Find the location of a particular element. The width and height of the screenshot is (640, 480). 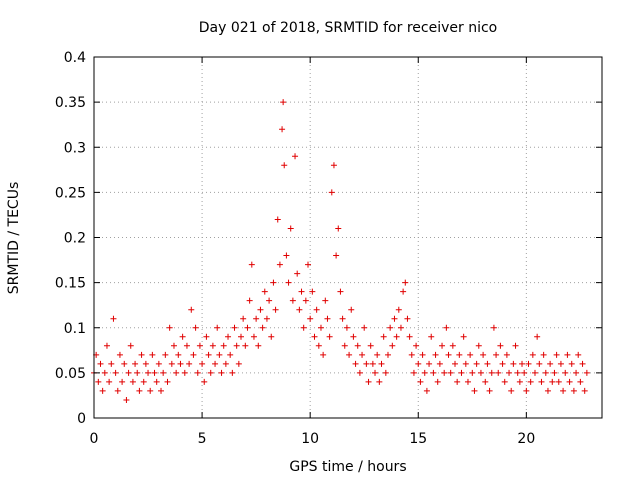

y-tick-label: 0.1 is located at coordinates (75, 329).